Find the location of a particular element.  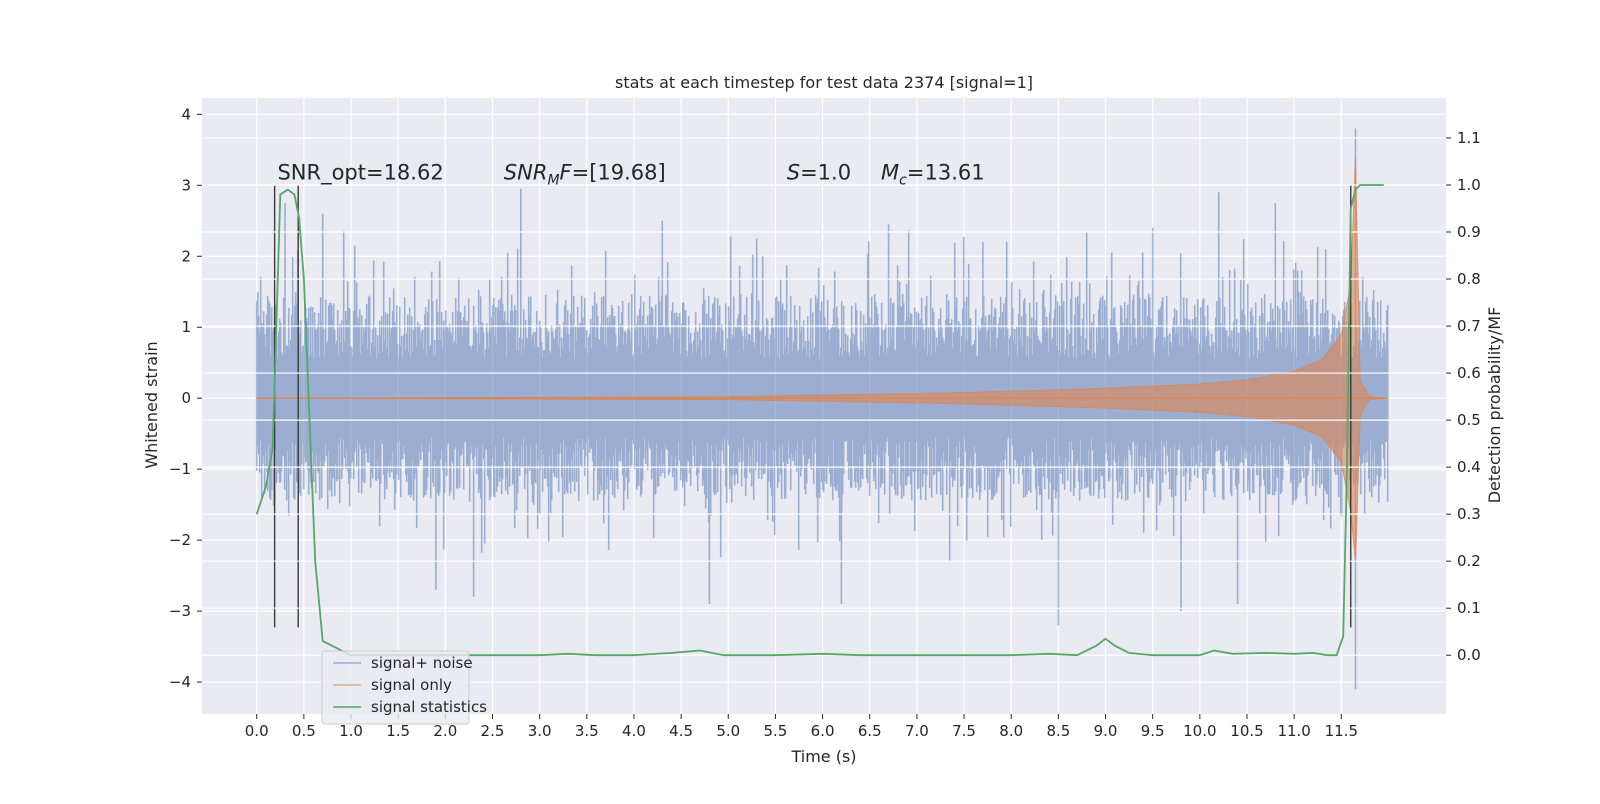

legend-label-signal-statistics: signal statistics is located at coordinates (429, 707).